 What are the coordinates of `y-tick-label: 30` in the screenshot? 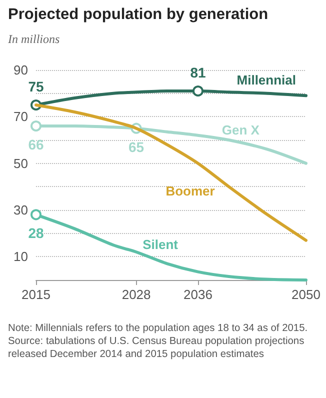 It's located at (21, 210).